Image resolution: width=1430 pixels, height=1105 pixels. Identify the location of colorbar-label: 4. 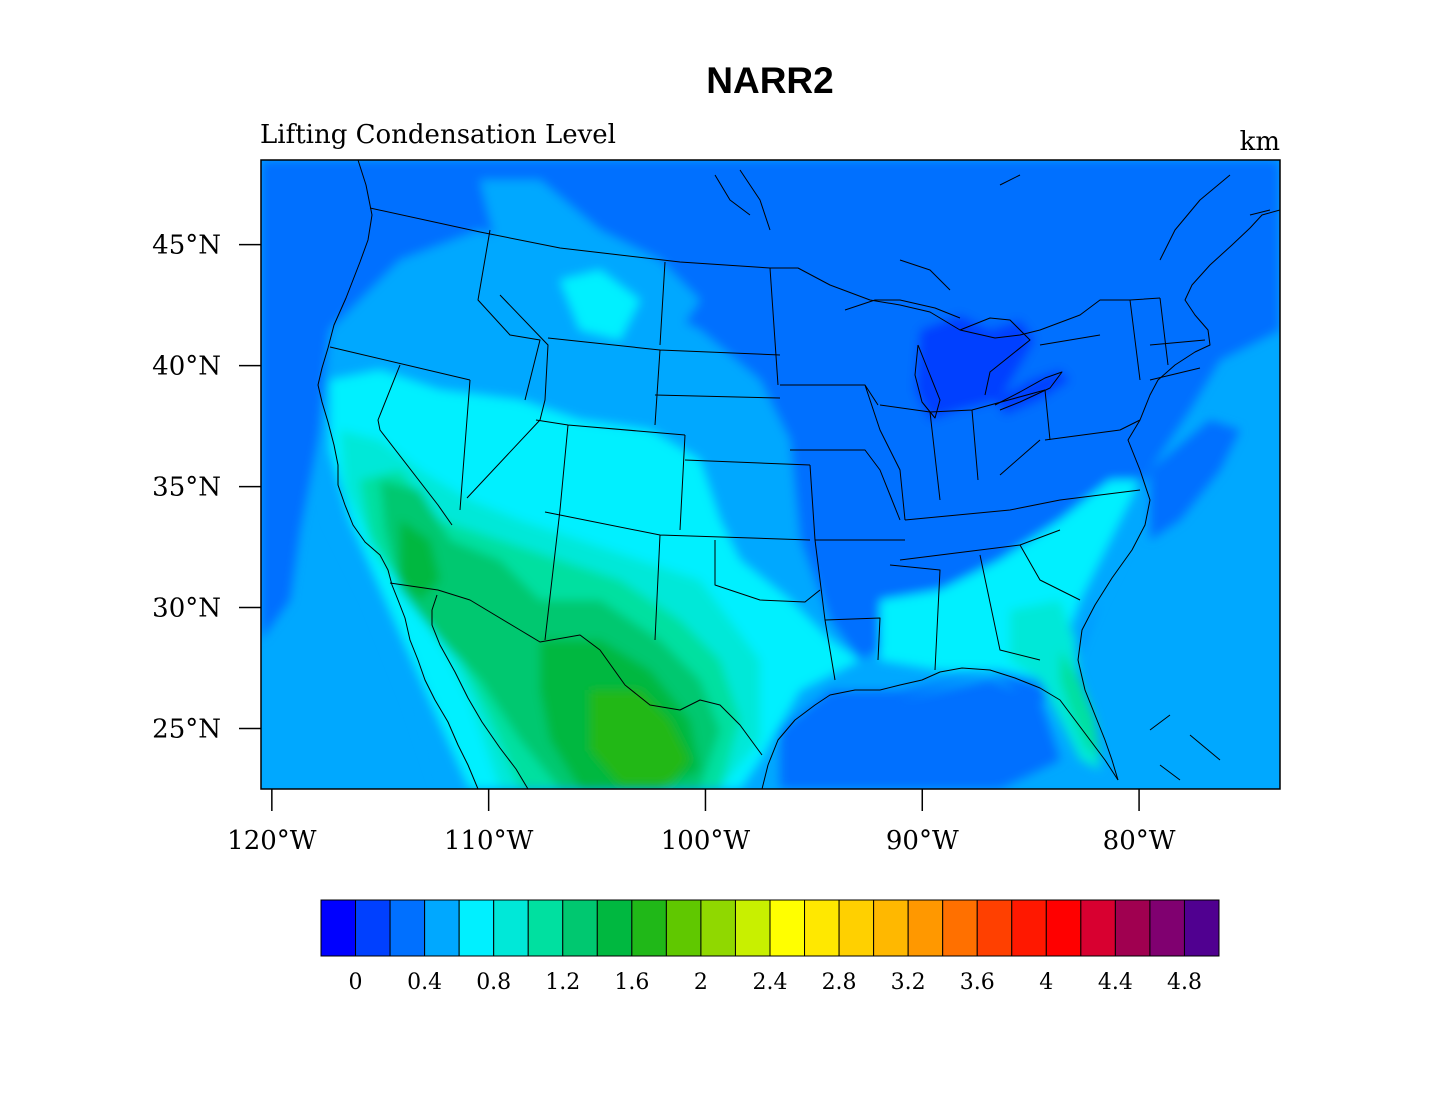
(1046, 982).